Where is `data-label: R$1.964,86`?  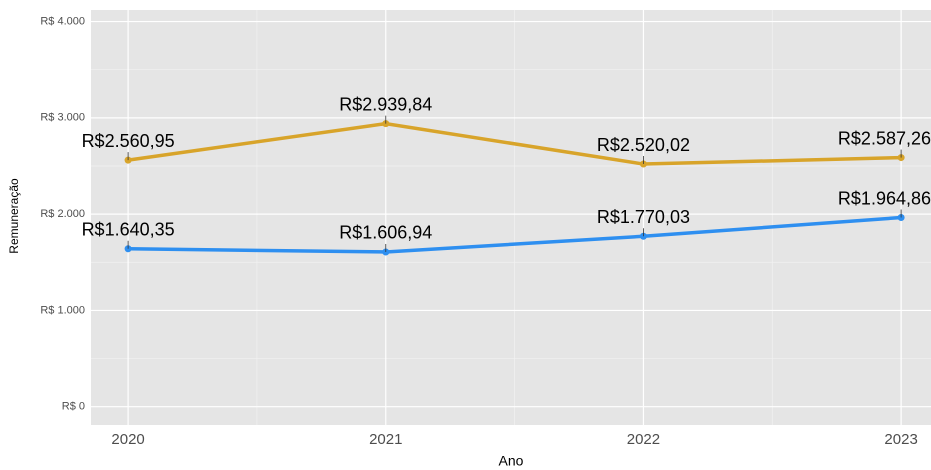 data-label: R$1.964,86 is located at coordinates (884, 198).